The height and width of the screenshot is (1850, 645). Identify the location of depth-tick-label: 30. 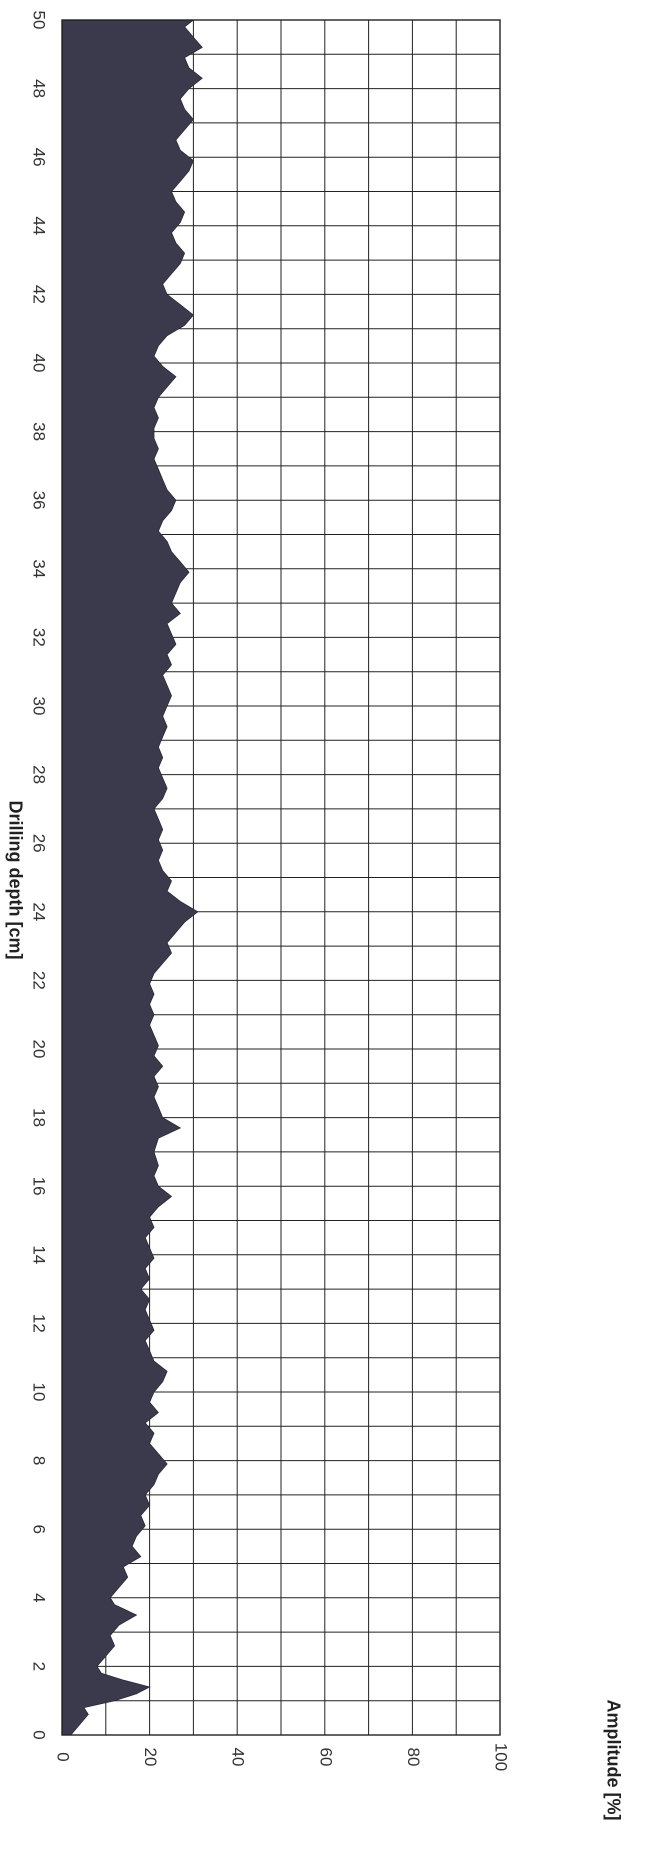
(39, 706).